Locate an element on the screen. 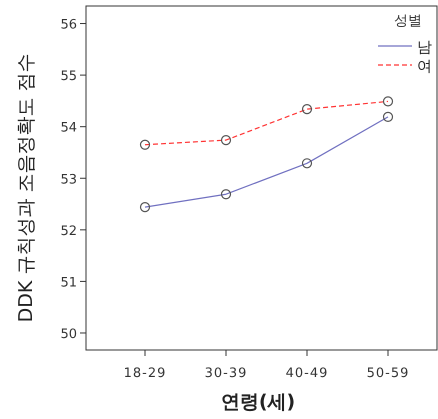 Image resolution: width=438 pixels, height=419 pixels. y-axis-title: DDK 규칙성과 조음정확도 점수 is located at coordinates (26, 188).